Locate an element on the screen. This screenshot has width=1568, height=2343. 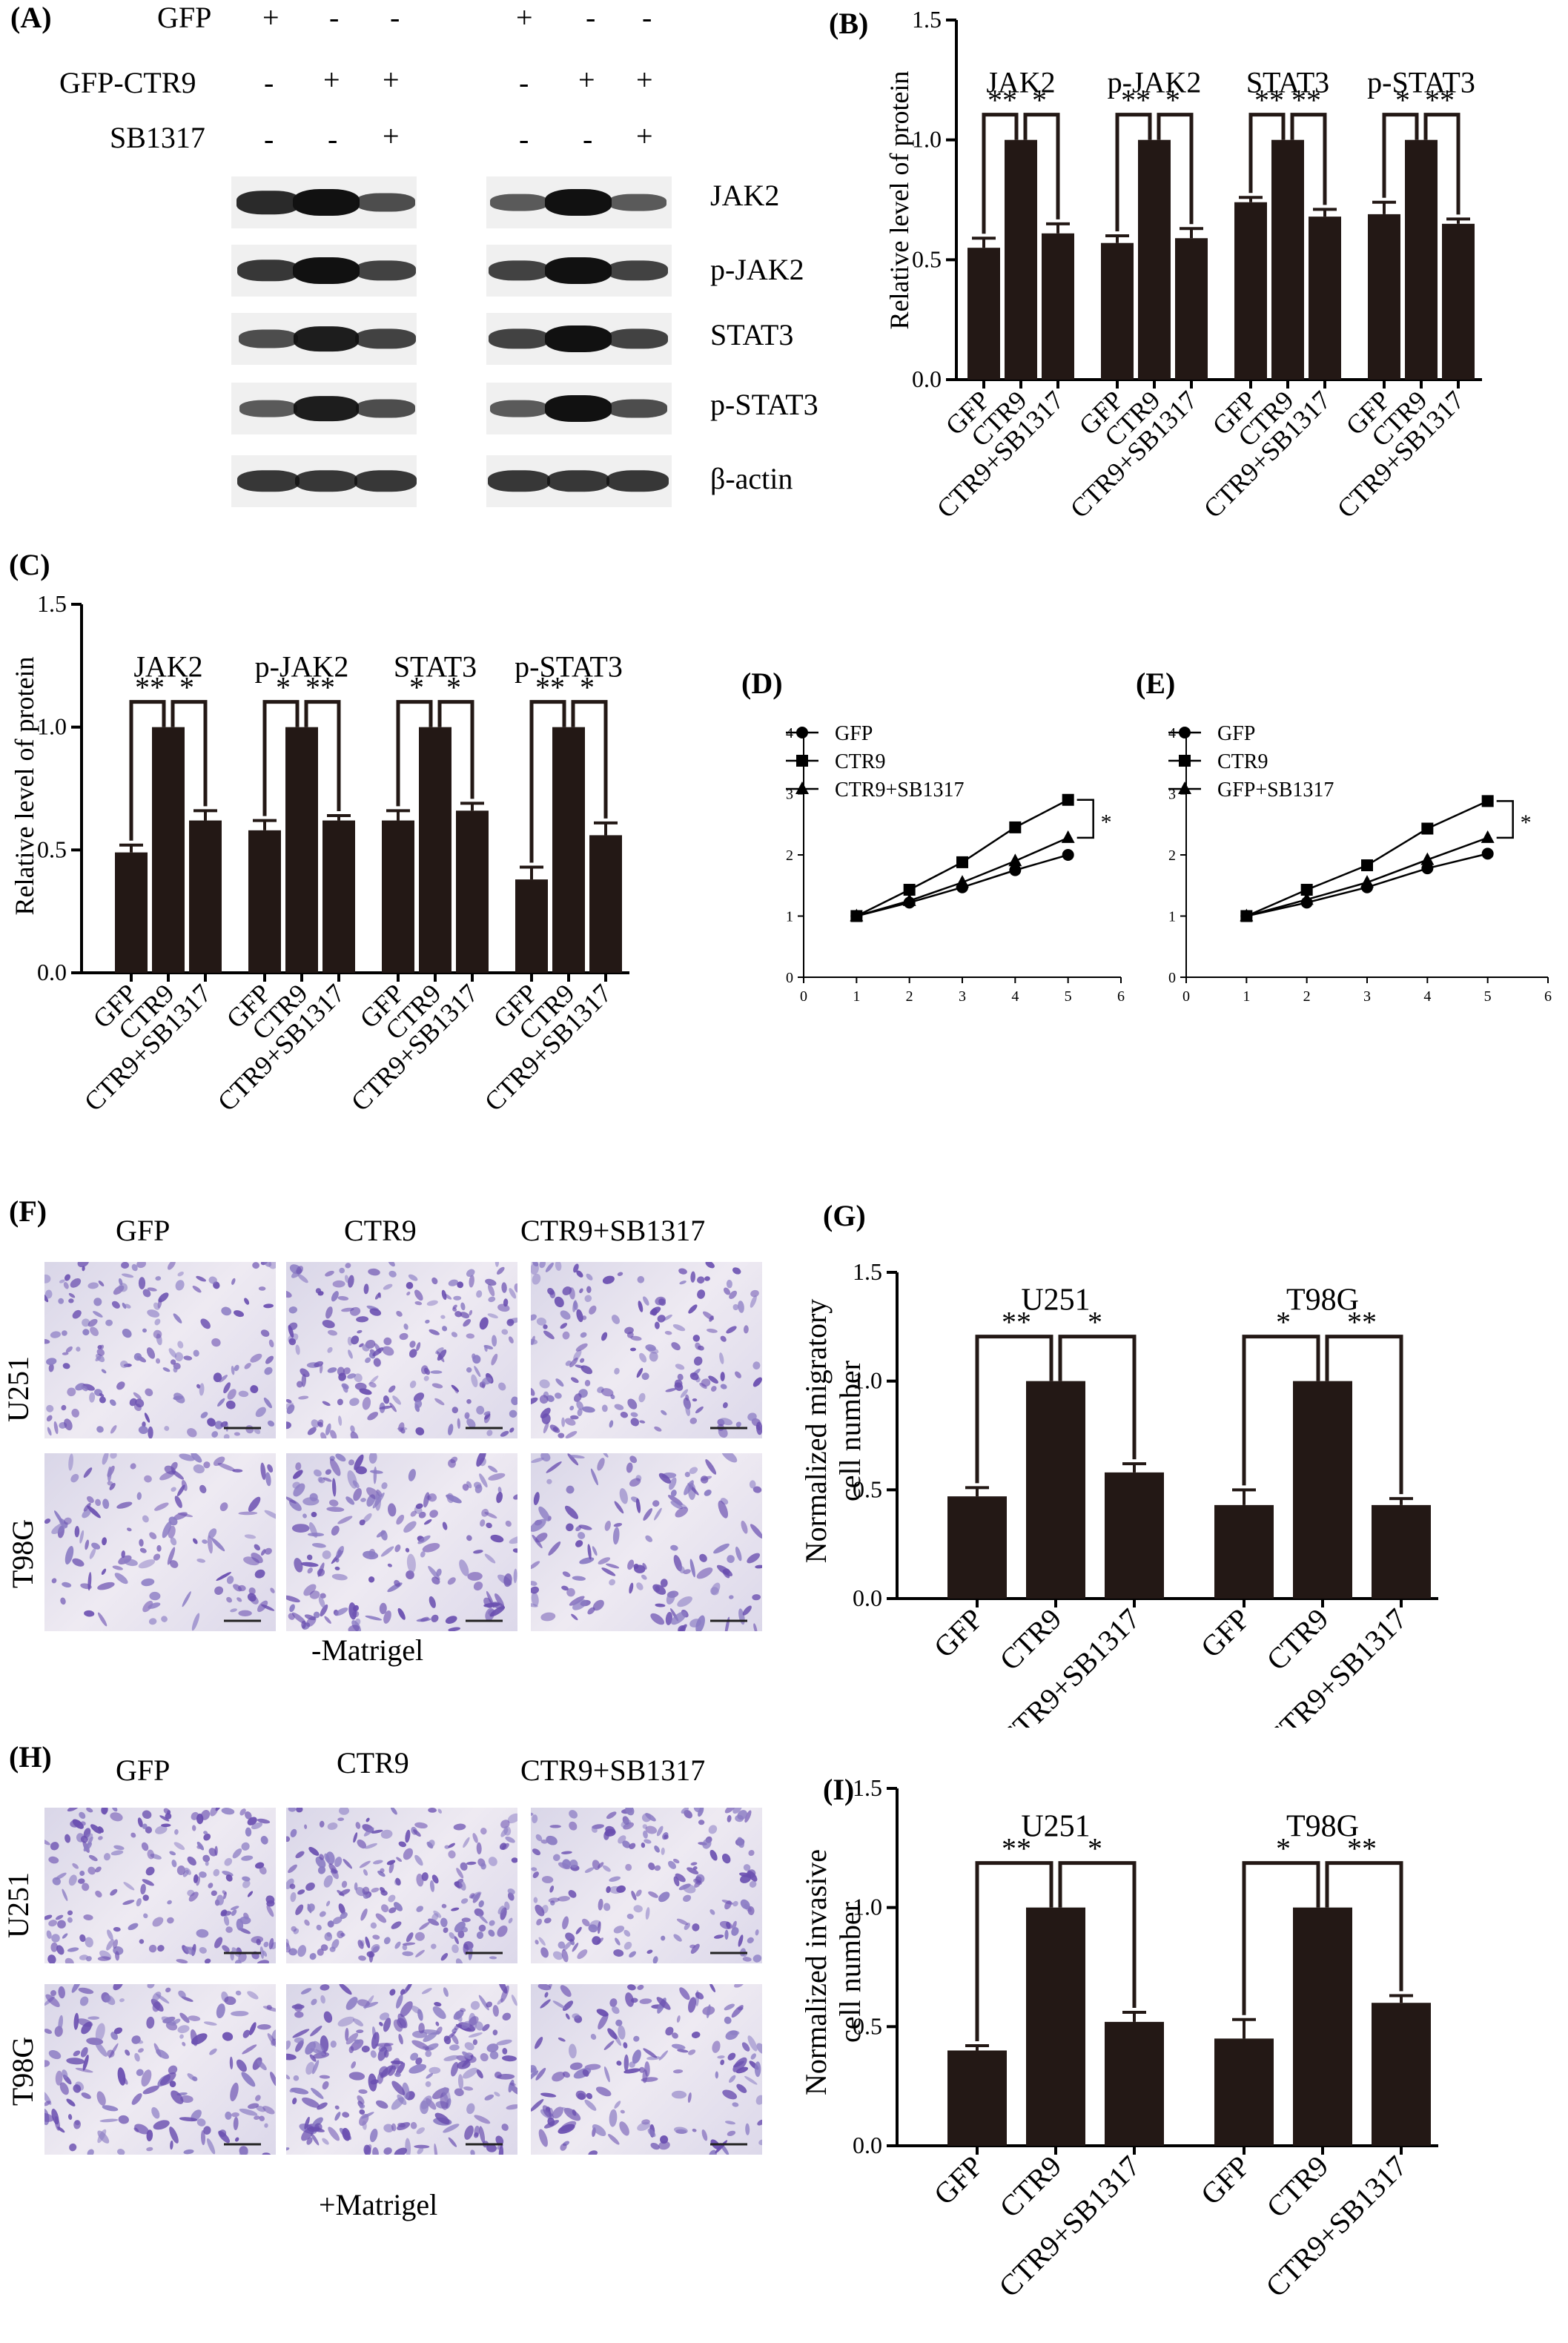
y-tick-label: 3 is located at coordinates (789, 795).